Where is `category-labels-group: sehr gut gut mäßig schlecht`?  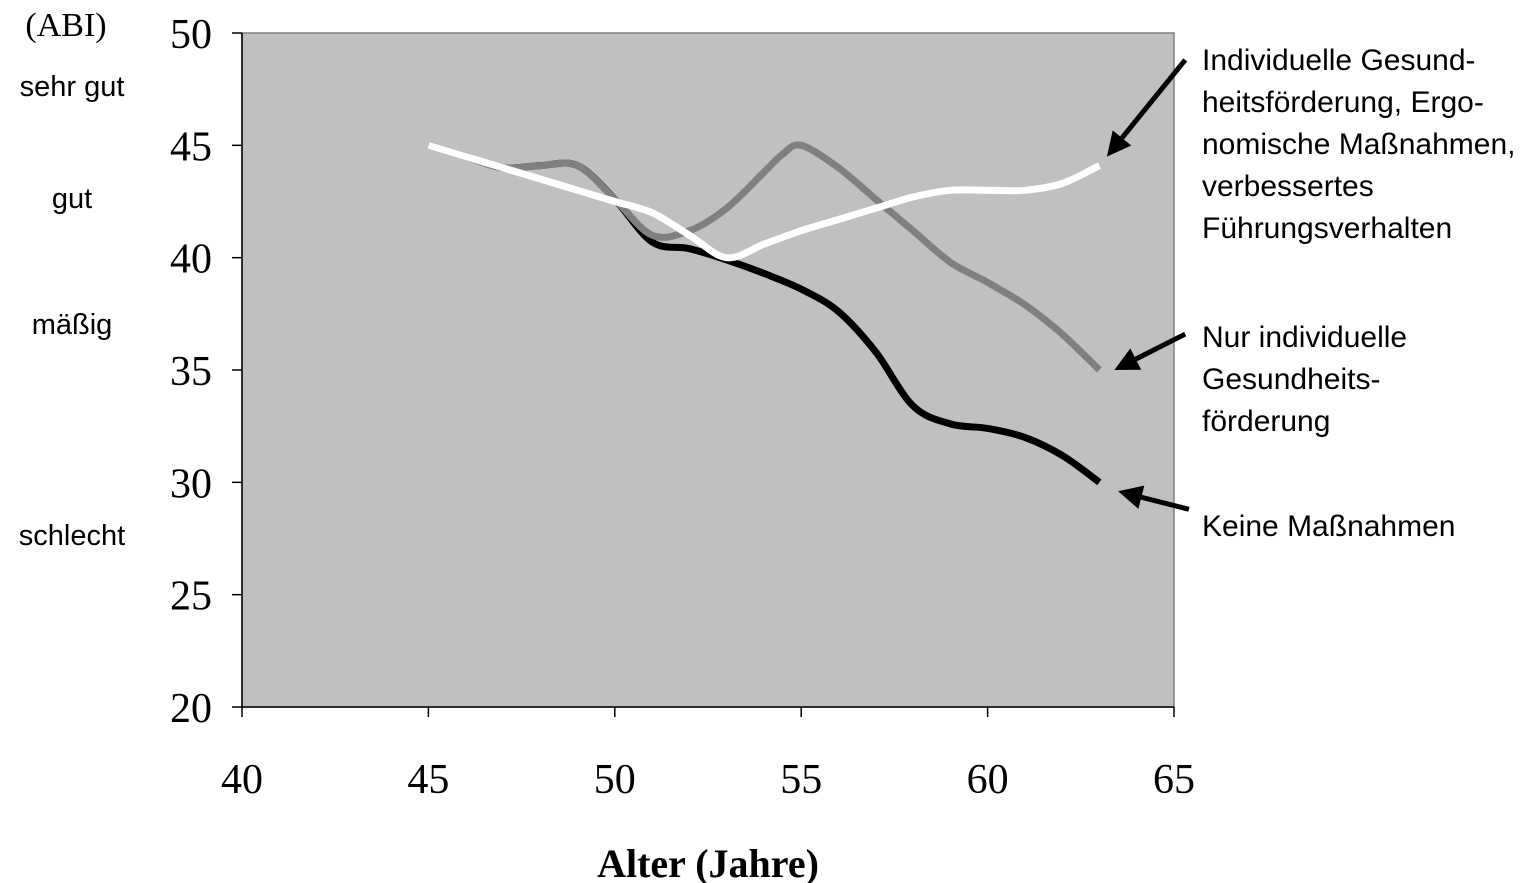 category-labels-group: sehr gut gut mäßig schlecht is located at coordinates (72, 311).